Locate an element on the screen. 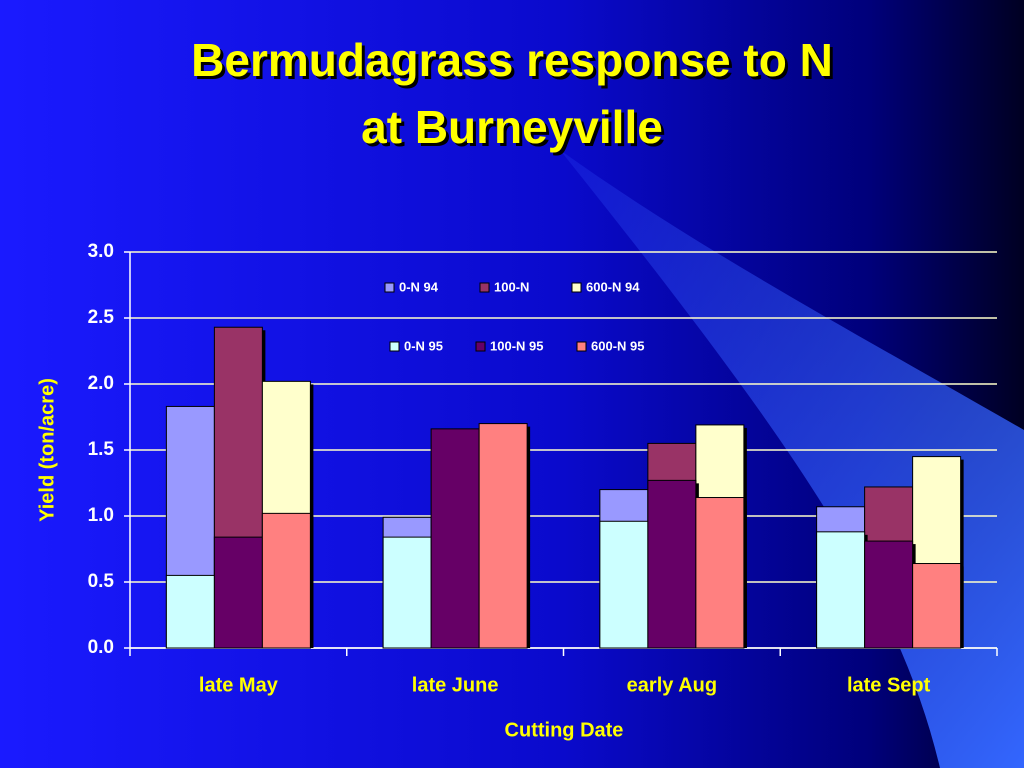 The width and height of the screenshot is (1024, 773). x-tick-label: late Sept is located at coordinates (889, 685).